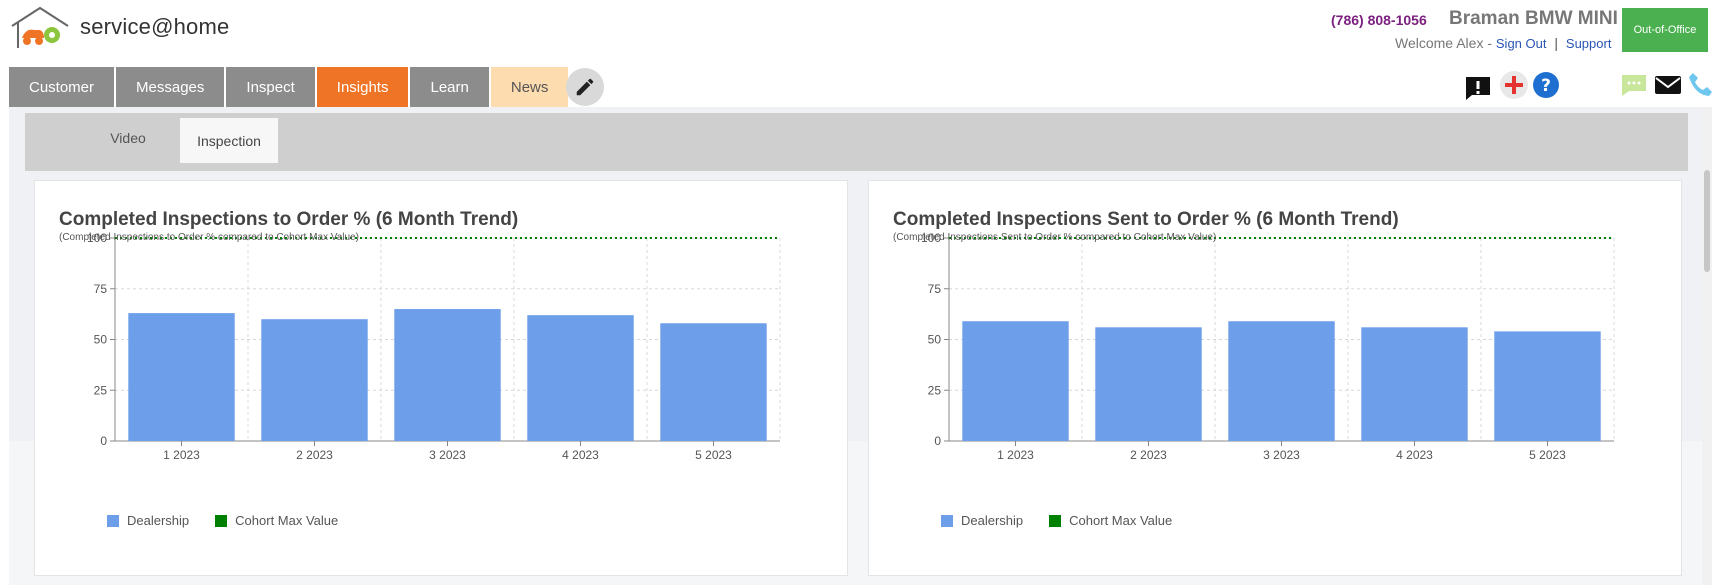  Describe the element at coordinates (1478, 88) in the screenshot. I see `alert-message-icon` at that location.